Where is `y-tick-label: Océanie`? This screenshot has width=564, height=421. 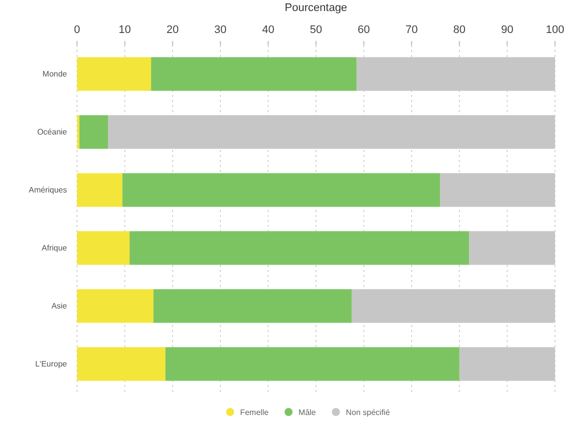 y-tick-label: Océanie is located at coordinates (52, 132).